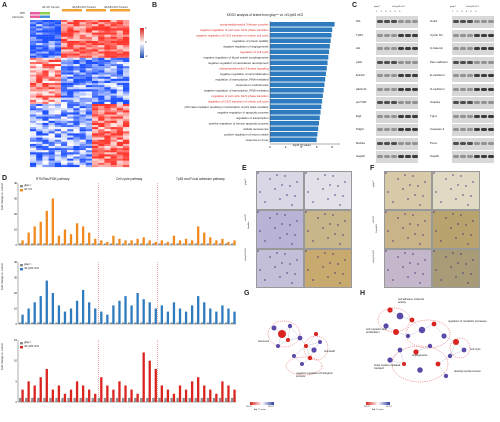  Describe the element at coordinates (246, 217) in the screenshot. I see `e-row-2: nf1 KO` at that location.